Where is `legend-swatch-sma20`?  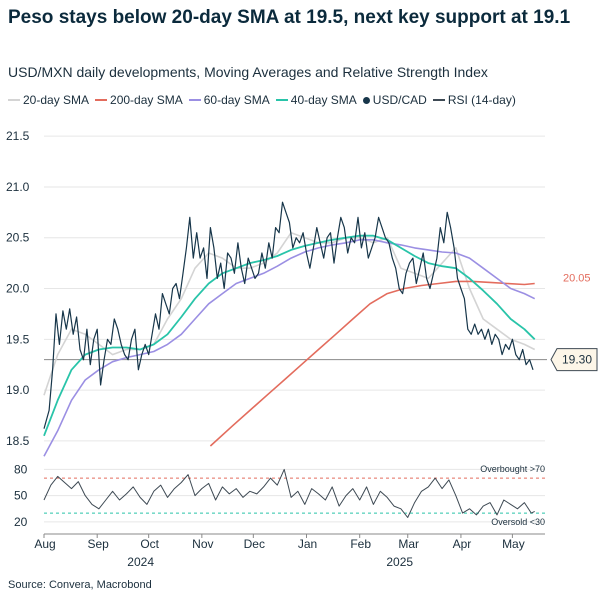
legend-swatch-sma20 is located at coordinates (14, 100).